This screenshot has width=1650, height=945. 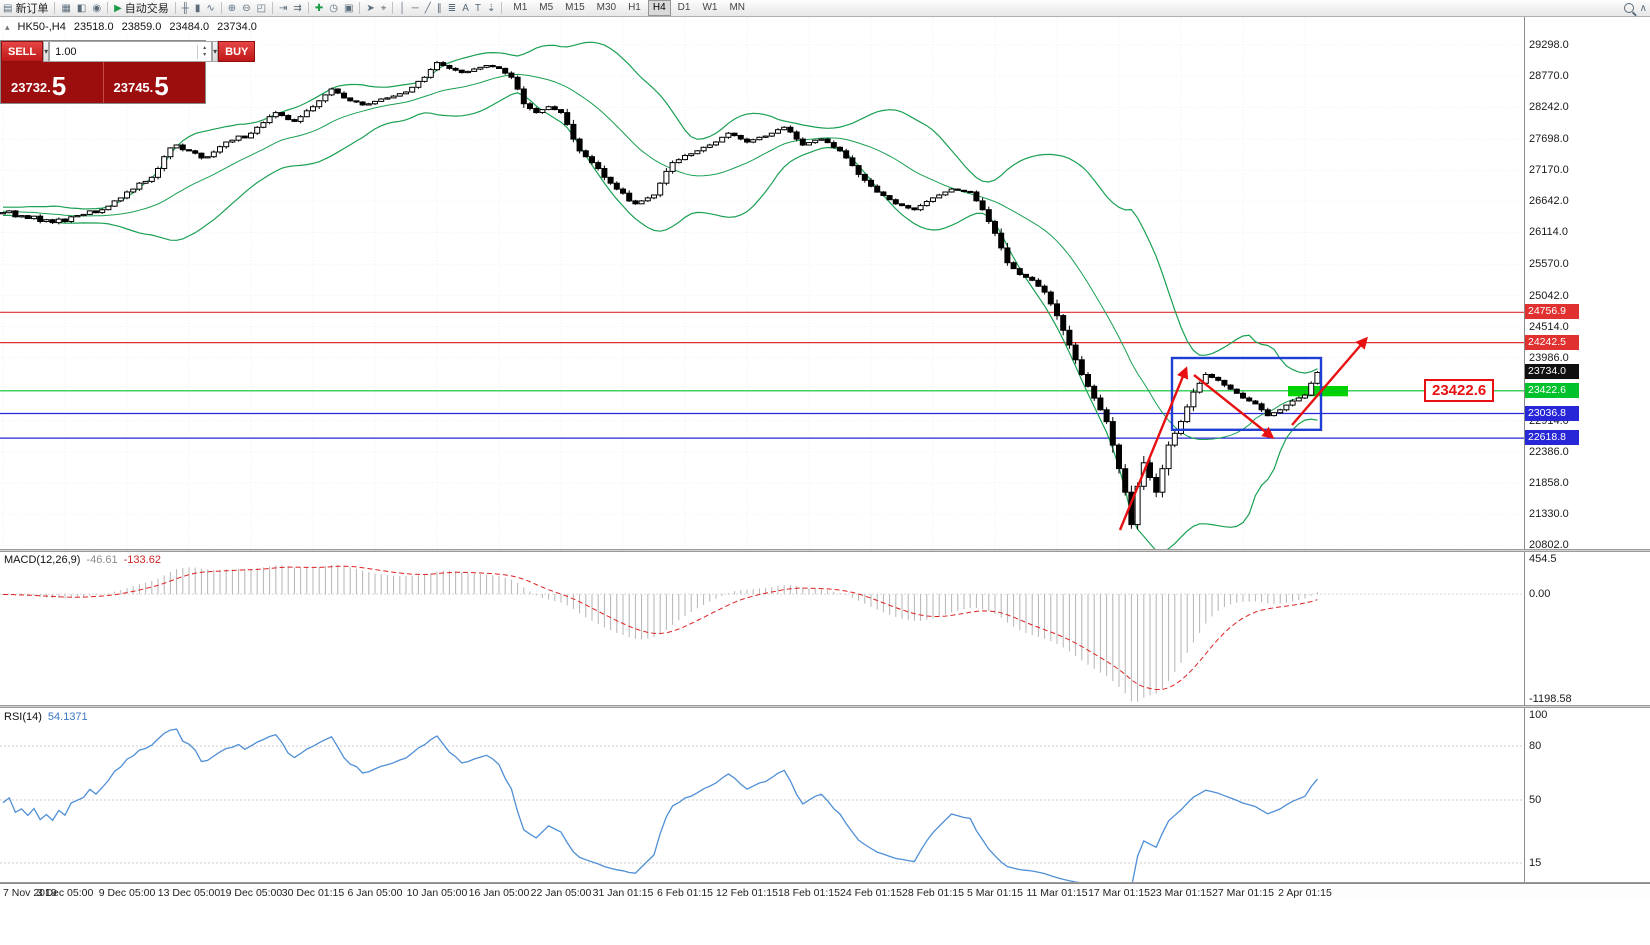 I want to click on spin-up-icon: ▴, so click(x=205, y=47).